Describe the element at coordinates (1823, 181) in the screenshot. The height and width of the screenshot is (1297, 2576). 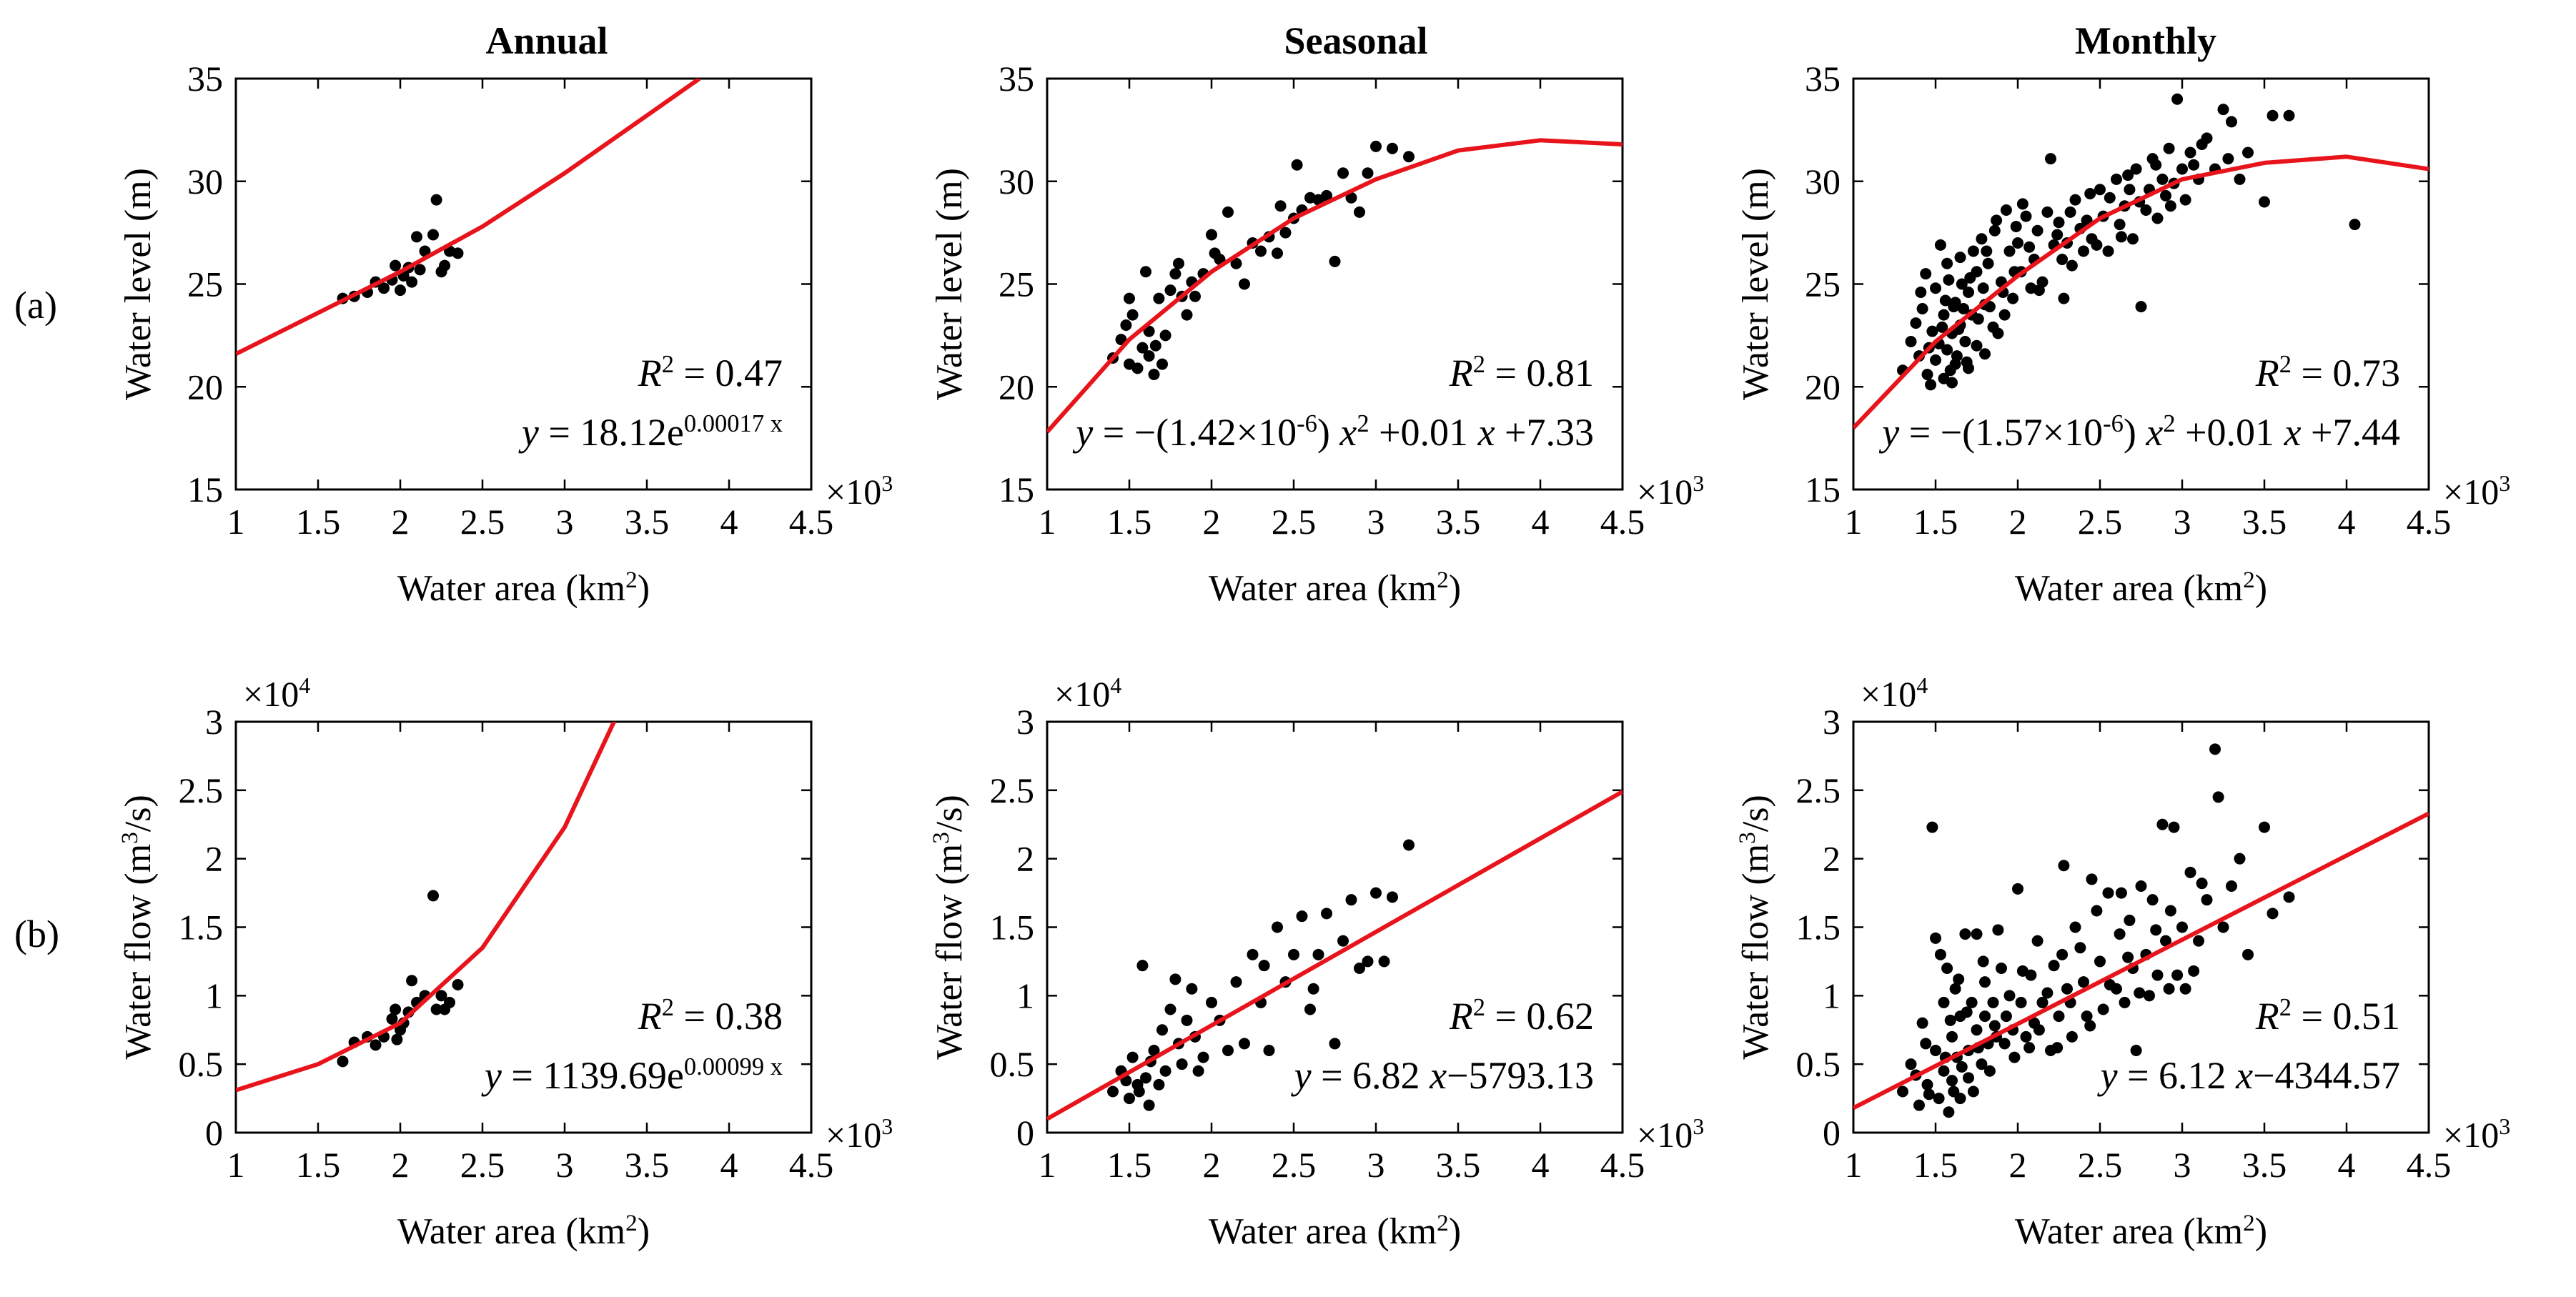
I see `y-tick-label: 30` at that location.